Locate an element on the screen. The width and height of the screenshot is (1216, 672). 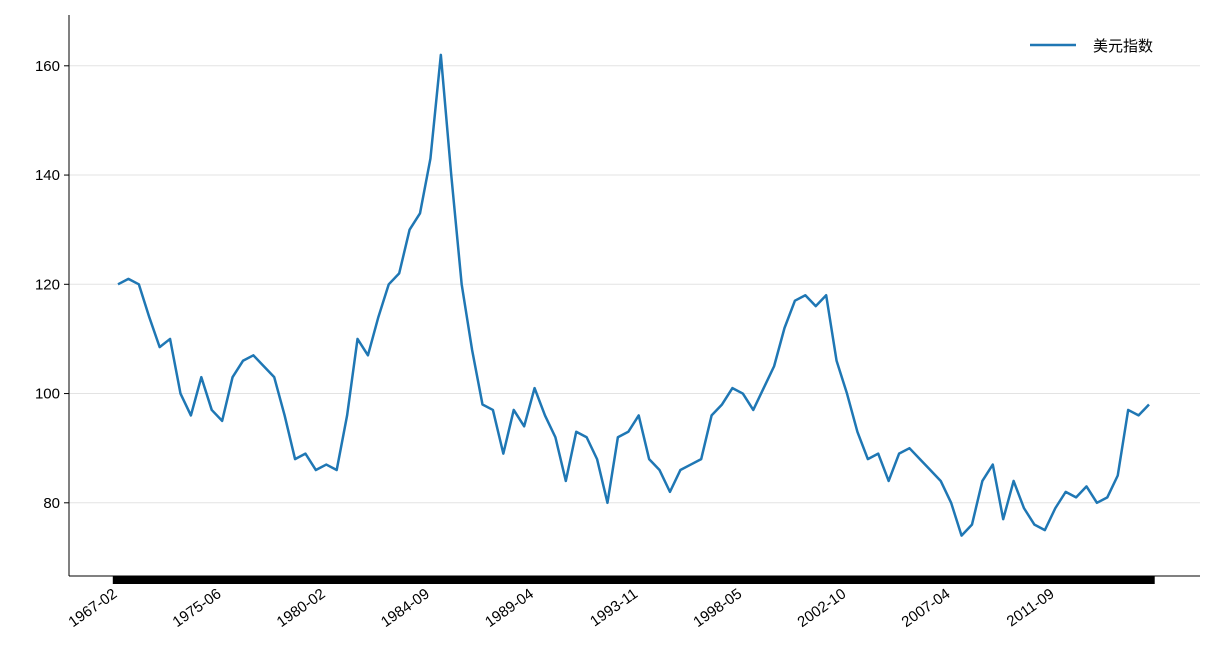
x-tick-label: 1984-09 is located at coordinates (405, 608).